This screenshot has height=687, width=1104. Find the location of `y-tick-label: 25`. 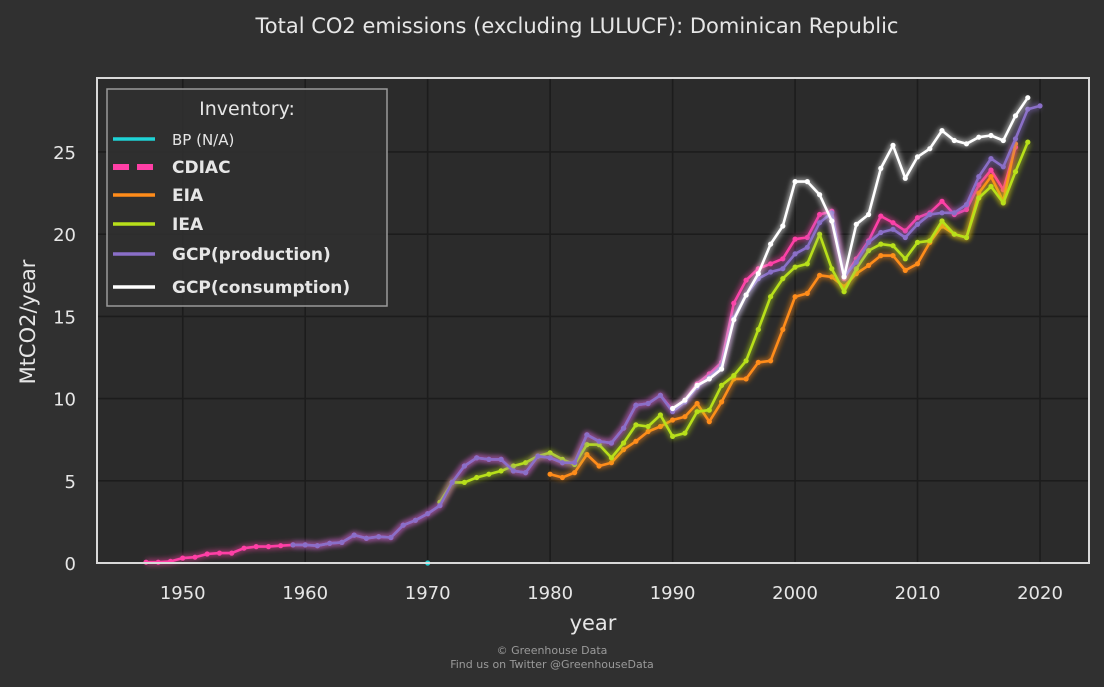

y-tick-label: 25 is located at coordinates (64, 153).